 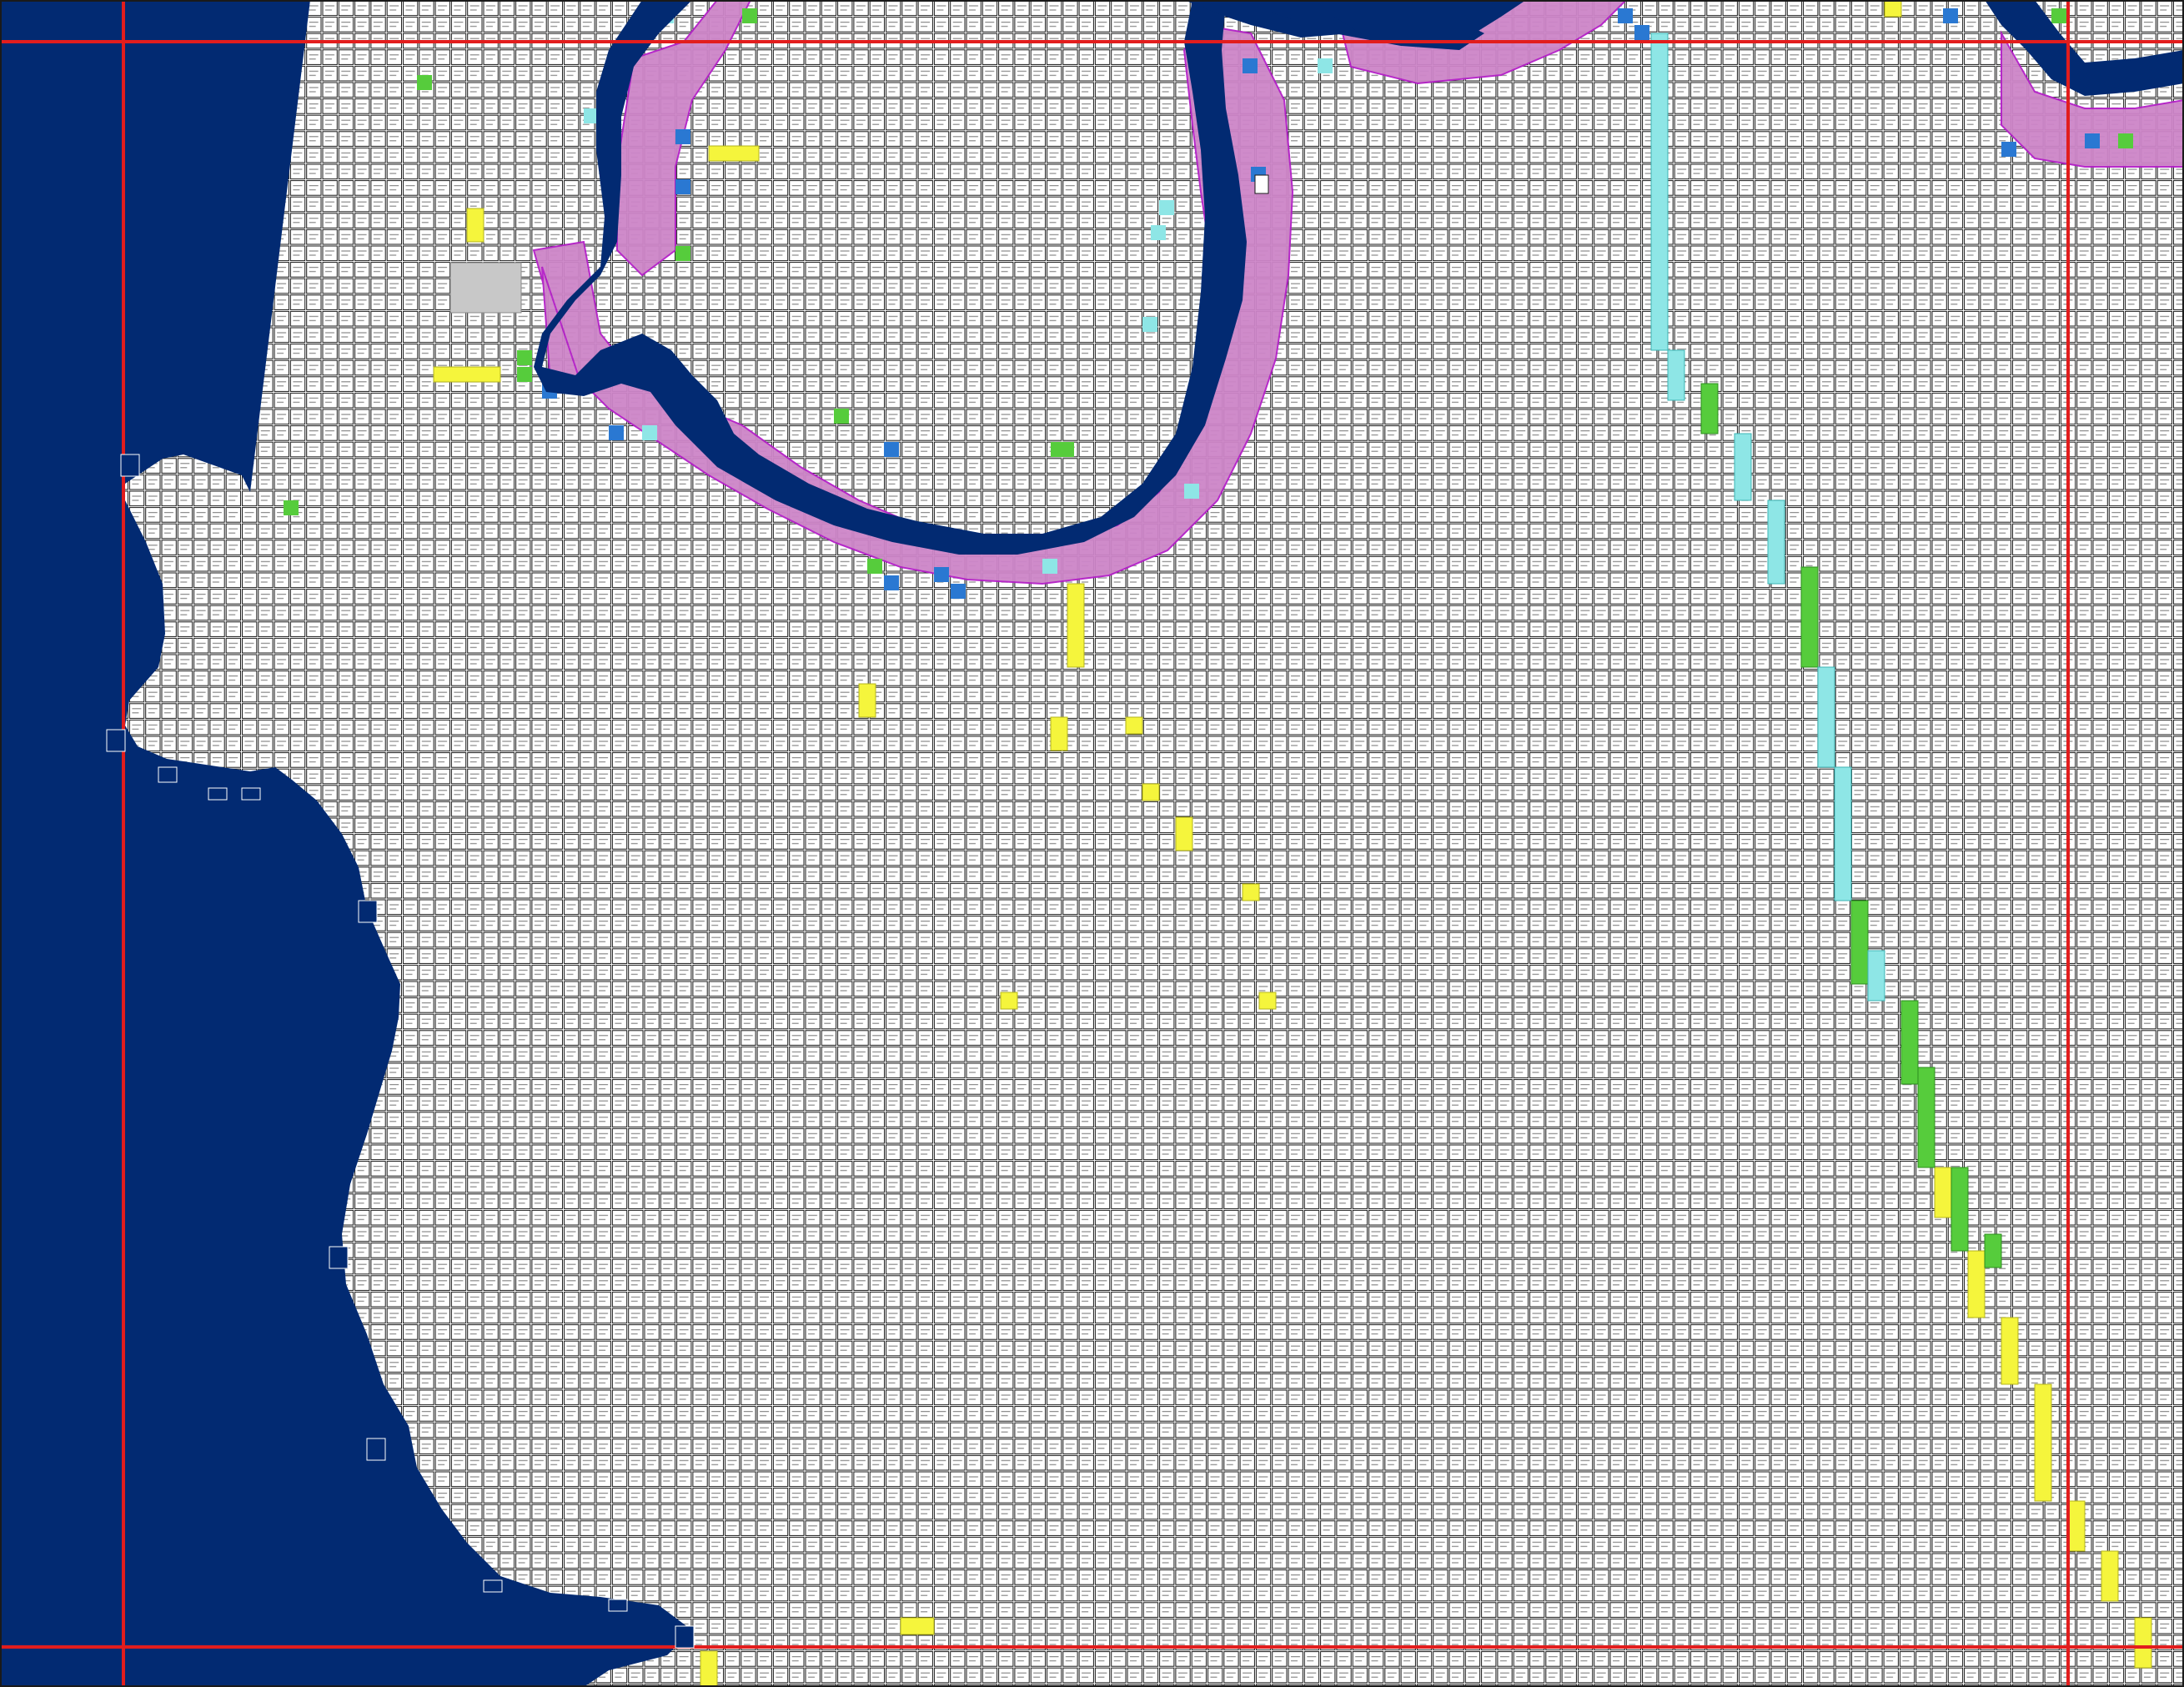 What do you see at coordinates (485, 288) in the screenshot?
I see `gray-block` at bounding box center [485, 288].